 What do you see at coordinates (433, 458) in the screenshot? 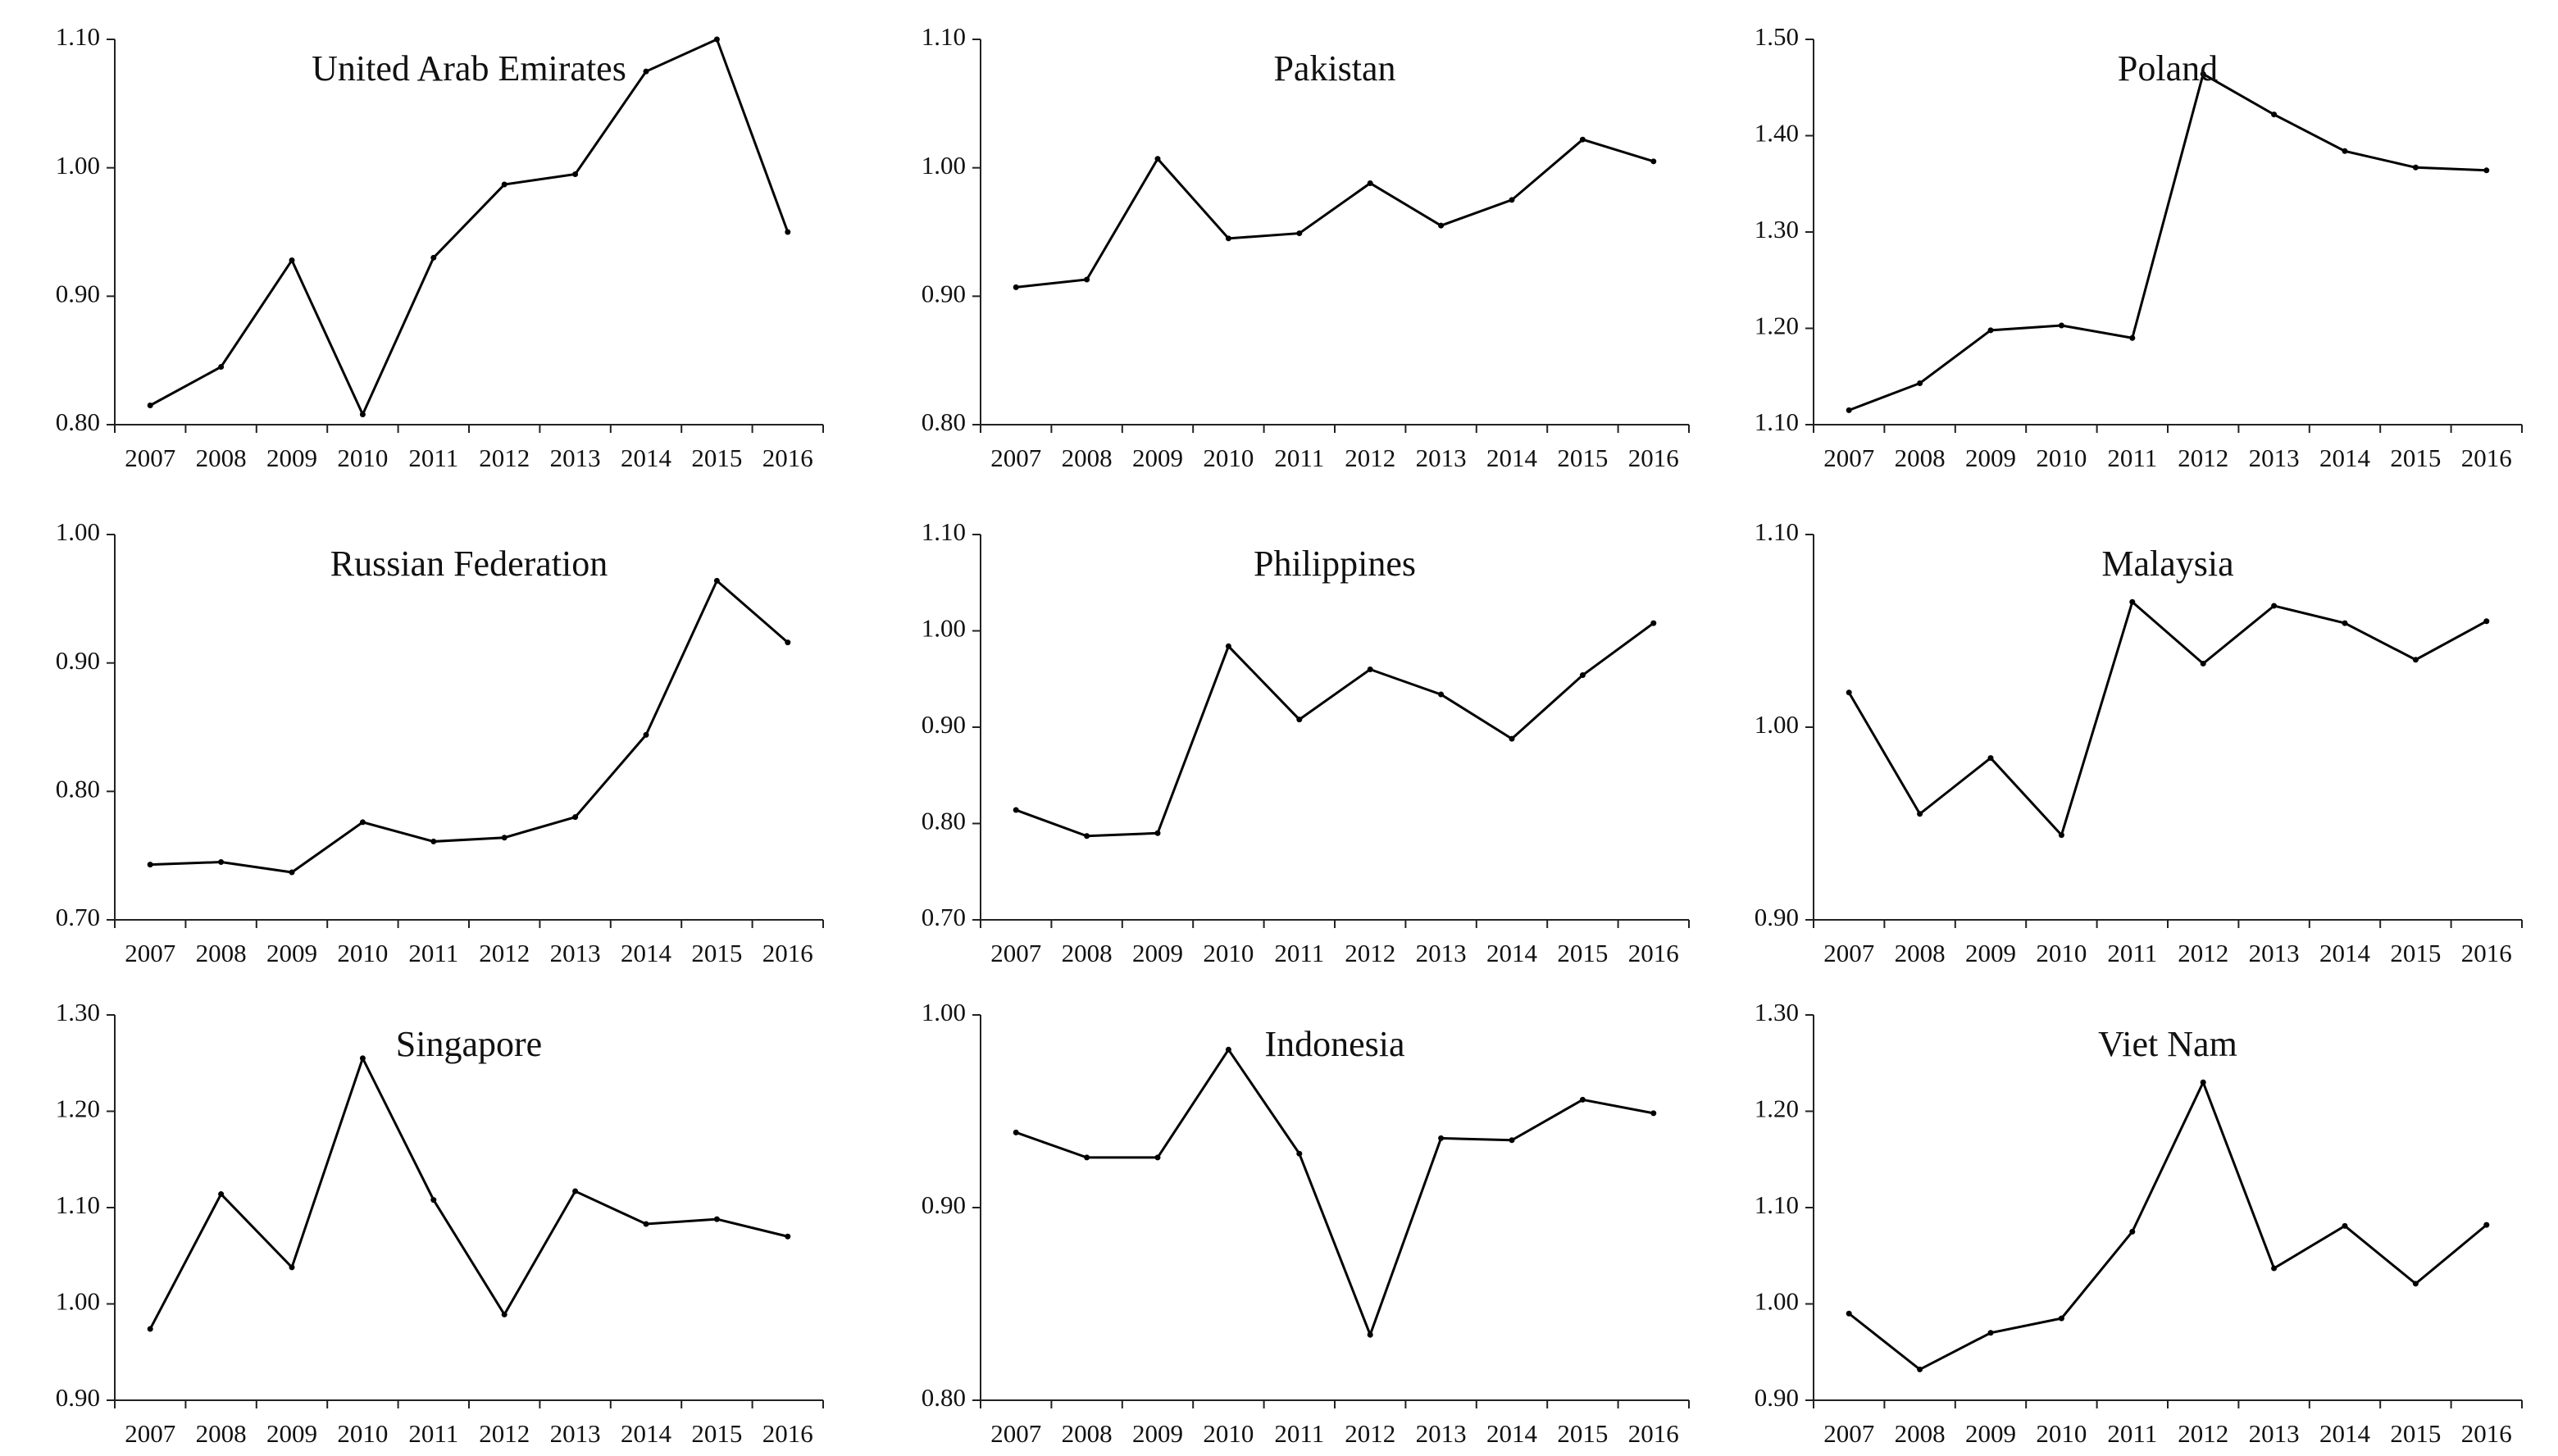
I see `x-tick-label: 2011` at bounding box center [433, 458].